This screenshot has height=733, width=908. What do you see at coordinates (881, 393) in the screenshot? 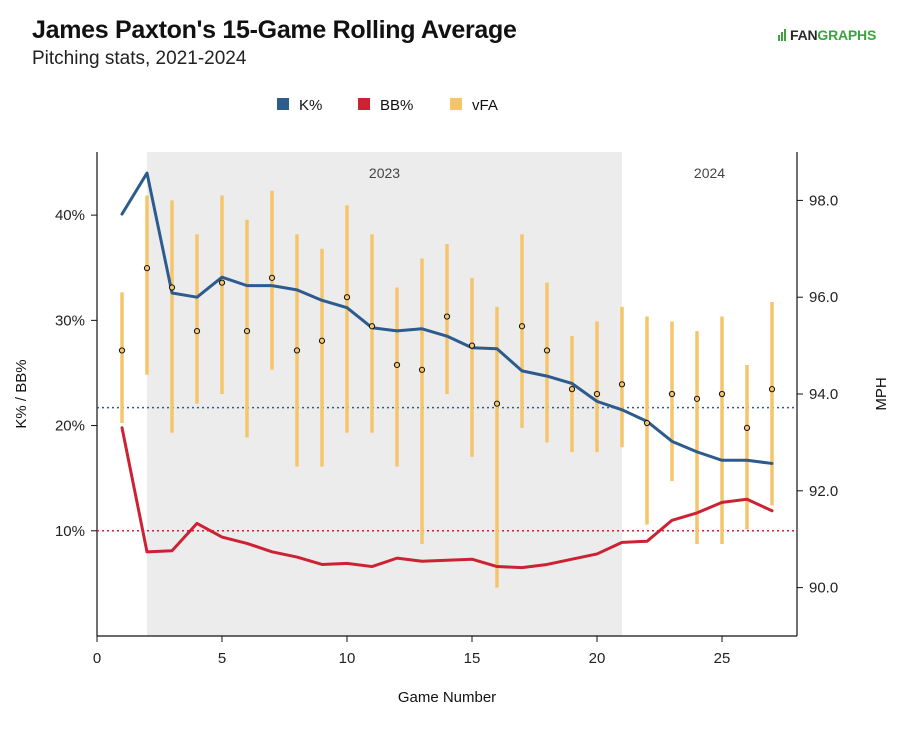
I see `y-right-axis-title: MPH` at bounding box center [881, 393].